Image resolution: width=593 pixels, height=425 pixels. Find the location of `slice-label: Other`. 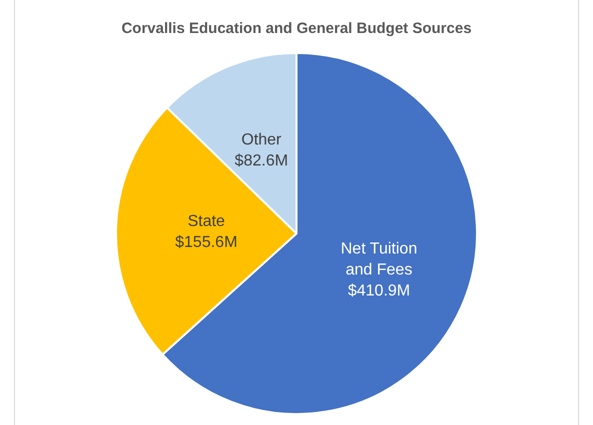

slice-label: Other is located at coordinates (261, 139).